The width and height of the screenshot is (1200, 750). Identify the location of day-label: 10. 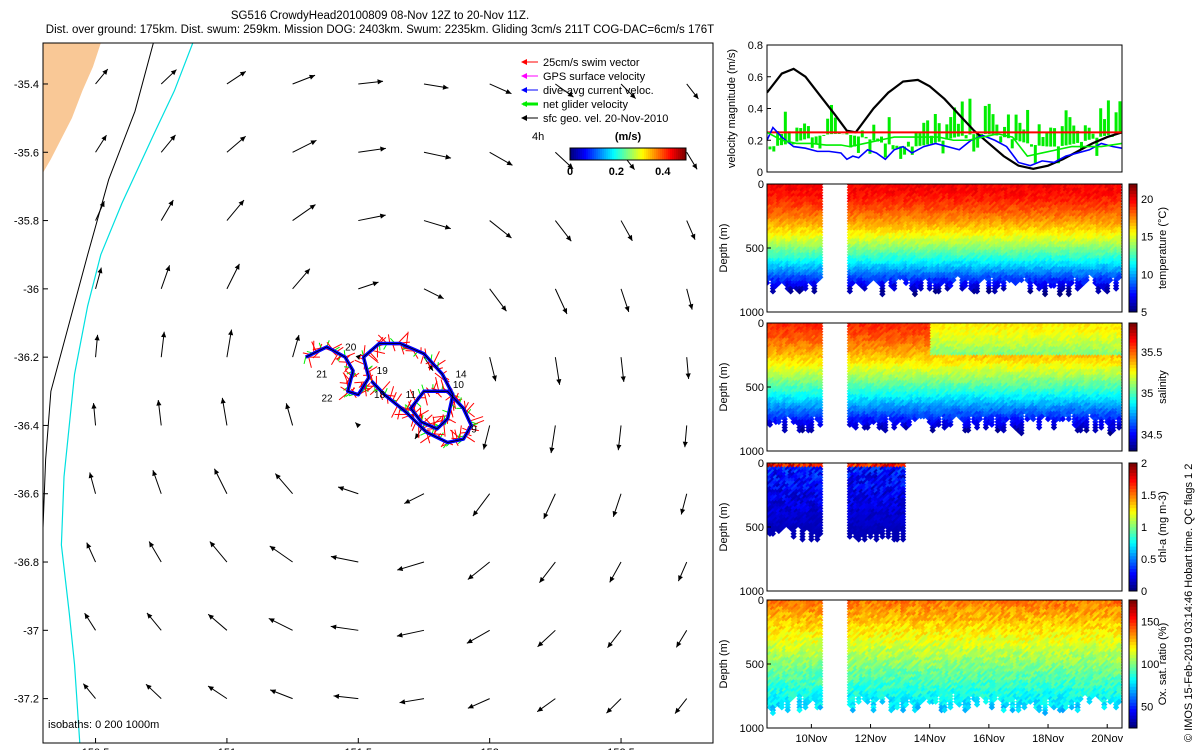
(459, 385).